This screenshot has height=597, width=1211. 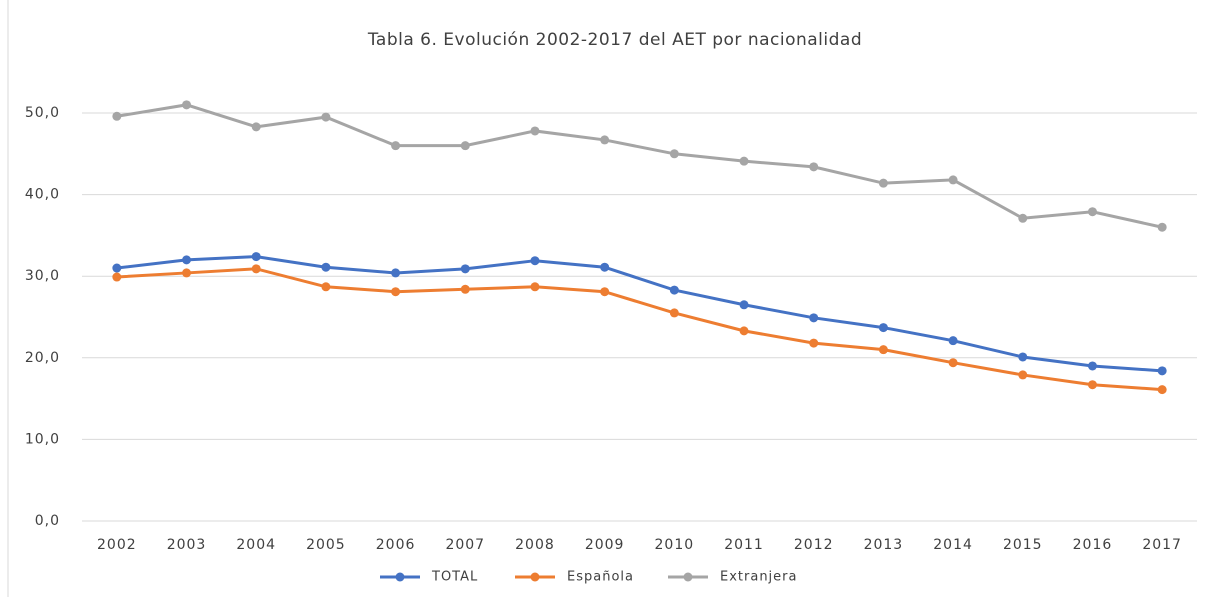 What do you see at coordinates (953, 545) in the screenshot?
I see `x-tick-label: 2014` at bounding box center [953, 545].